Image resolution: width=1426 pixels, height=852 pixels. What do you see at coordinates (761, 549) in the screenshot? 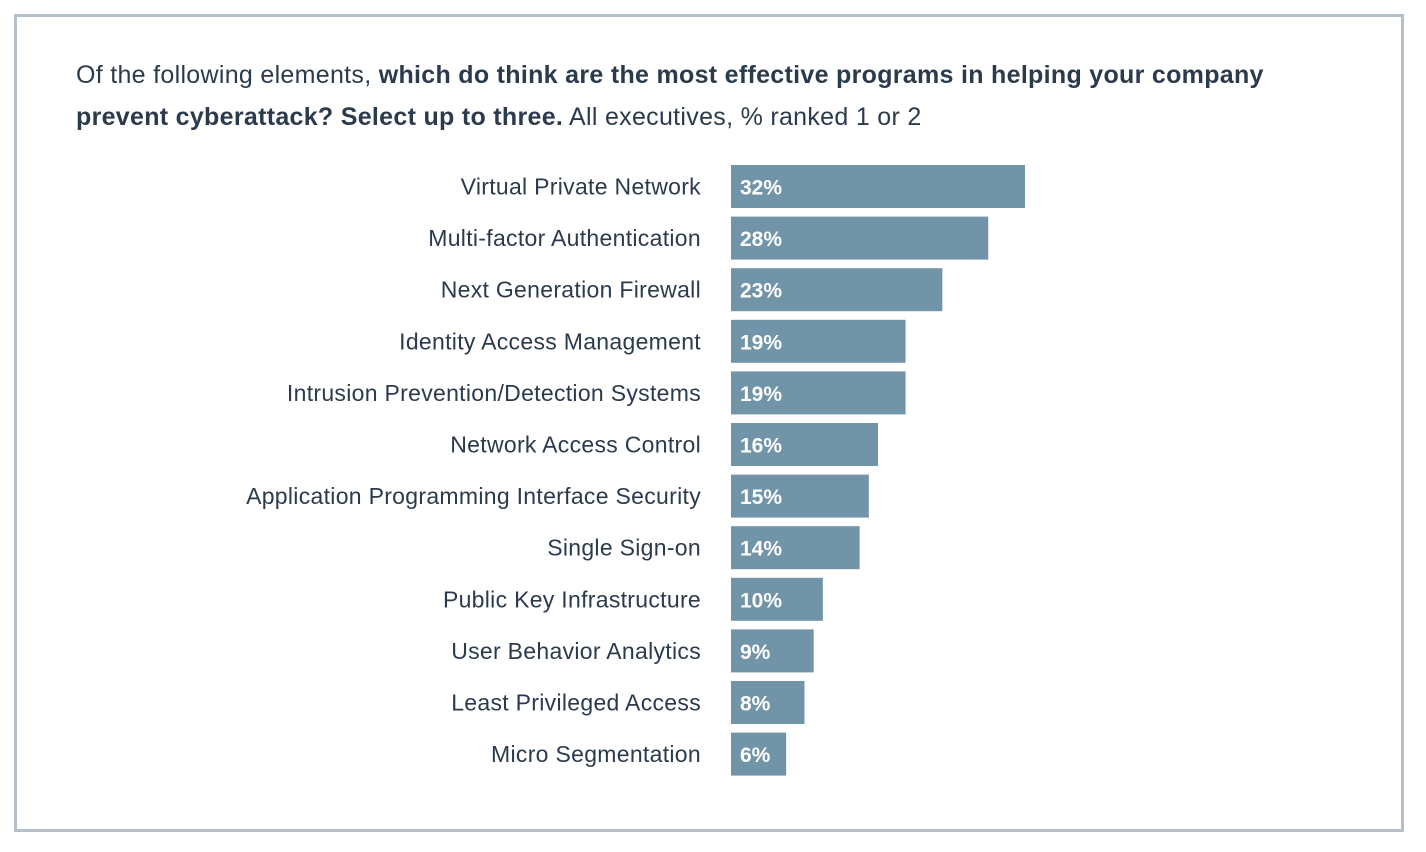
I see `value-label: 14%` at bounding box center [761, 549].